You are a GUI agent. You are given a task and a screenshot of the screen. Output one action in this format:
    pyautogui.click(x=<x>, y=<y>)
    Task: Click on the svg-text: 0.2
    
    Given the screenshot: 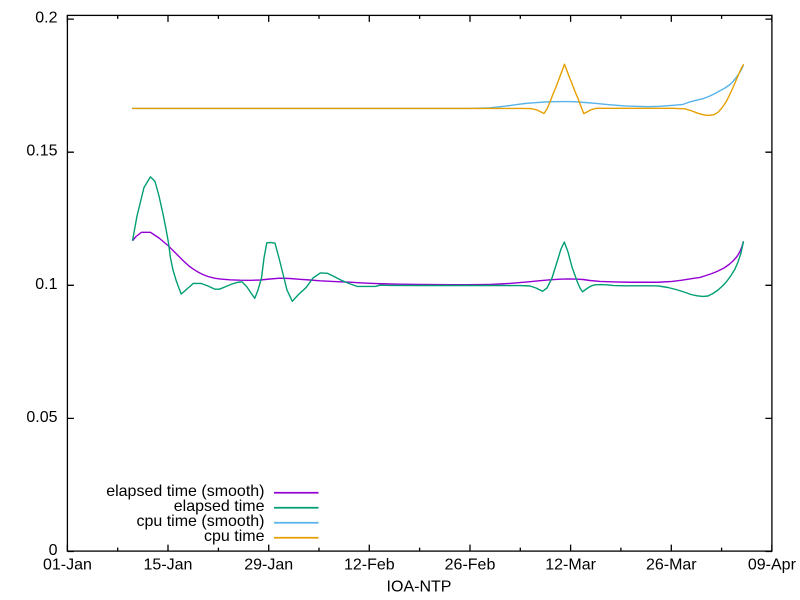 What is the action you would take?
    pyautogui.click(x=46, y=18)
    